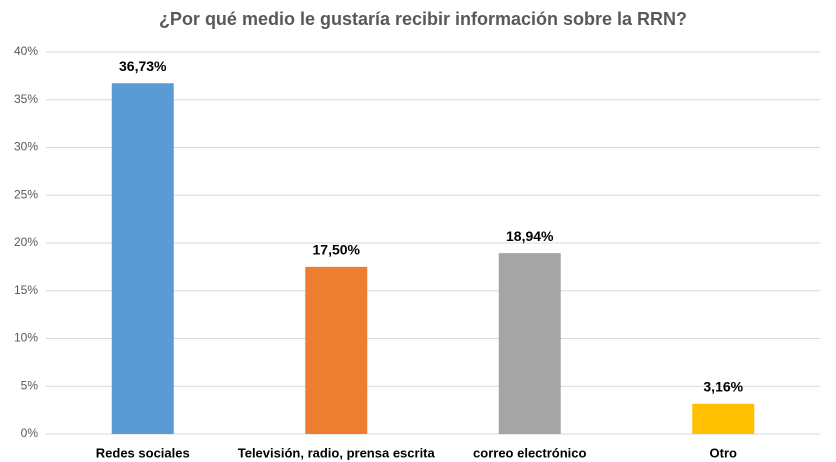 The width and height of the screenshot is (836, 462). What do you see at coordinates (143, 66) in the screenshot?
I see `value-label: 36,73%` at bounding box center [143, 66].